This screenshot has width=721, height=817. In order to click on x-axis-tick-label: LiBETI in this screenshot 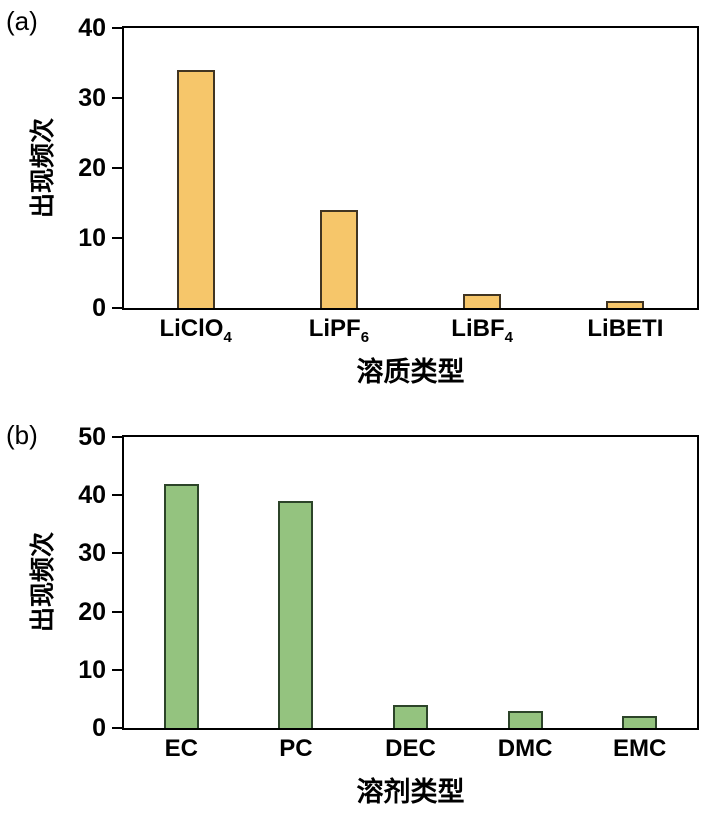, I will do `click(625, 328)`.